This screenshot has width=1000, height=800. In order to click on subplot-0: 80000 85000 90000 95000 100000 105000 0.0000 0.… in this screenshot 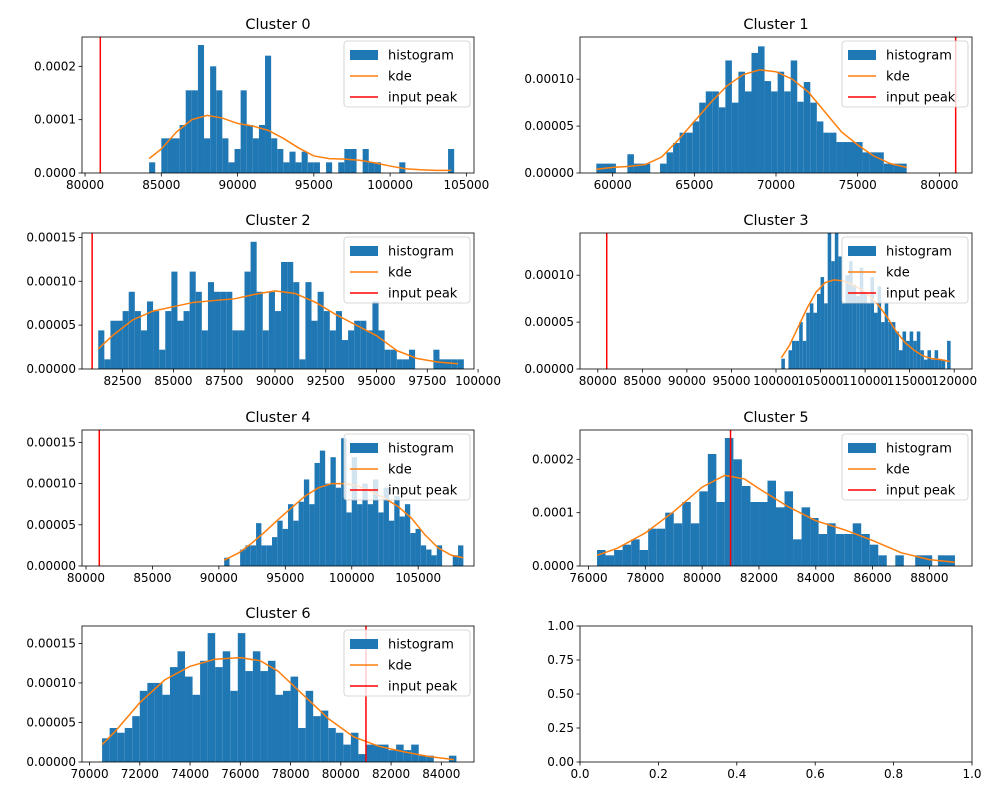, I will do `click(261, 104)`.